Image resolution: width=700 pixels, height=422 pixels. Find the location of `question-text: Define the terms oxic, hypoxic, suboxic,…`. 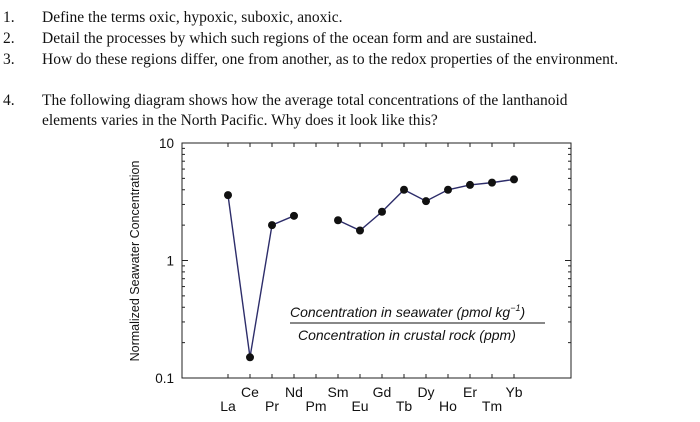

question-text: Define the terms oxic, hypoxic, suboxic,… is located at coordinates (192, 17).